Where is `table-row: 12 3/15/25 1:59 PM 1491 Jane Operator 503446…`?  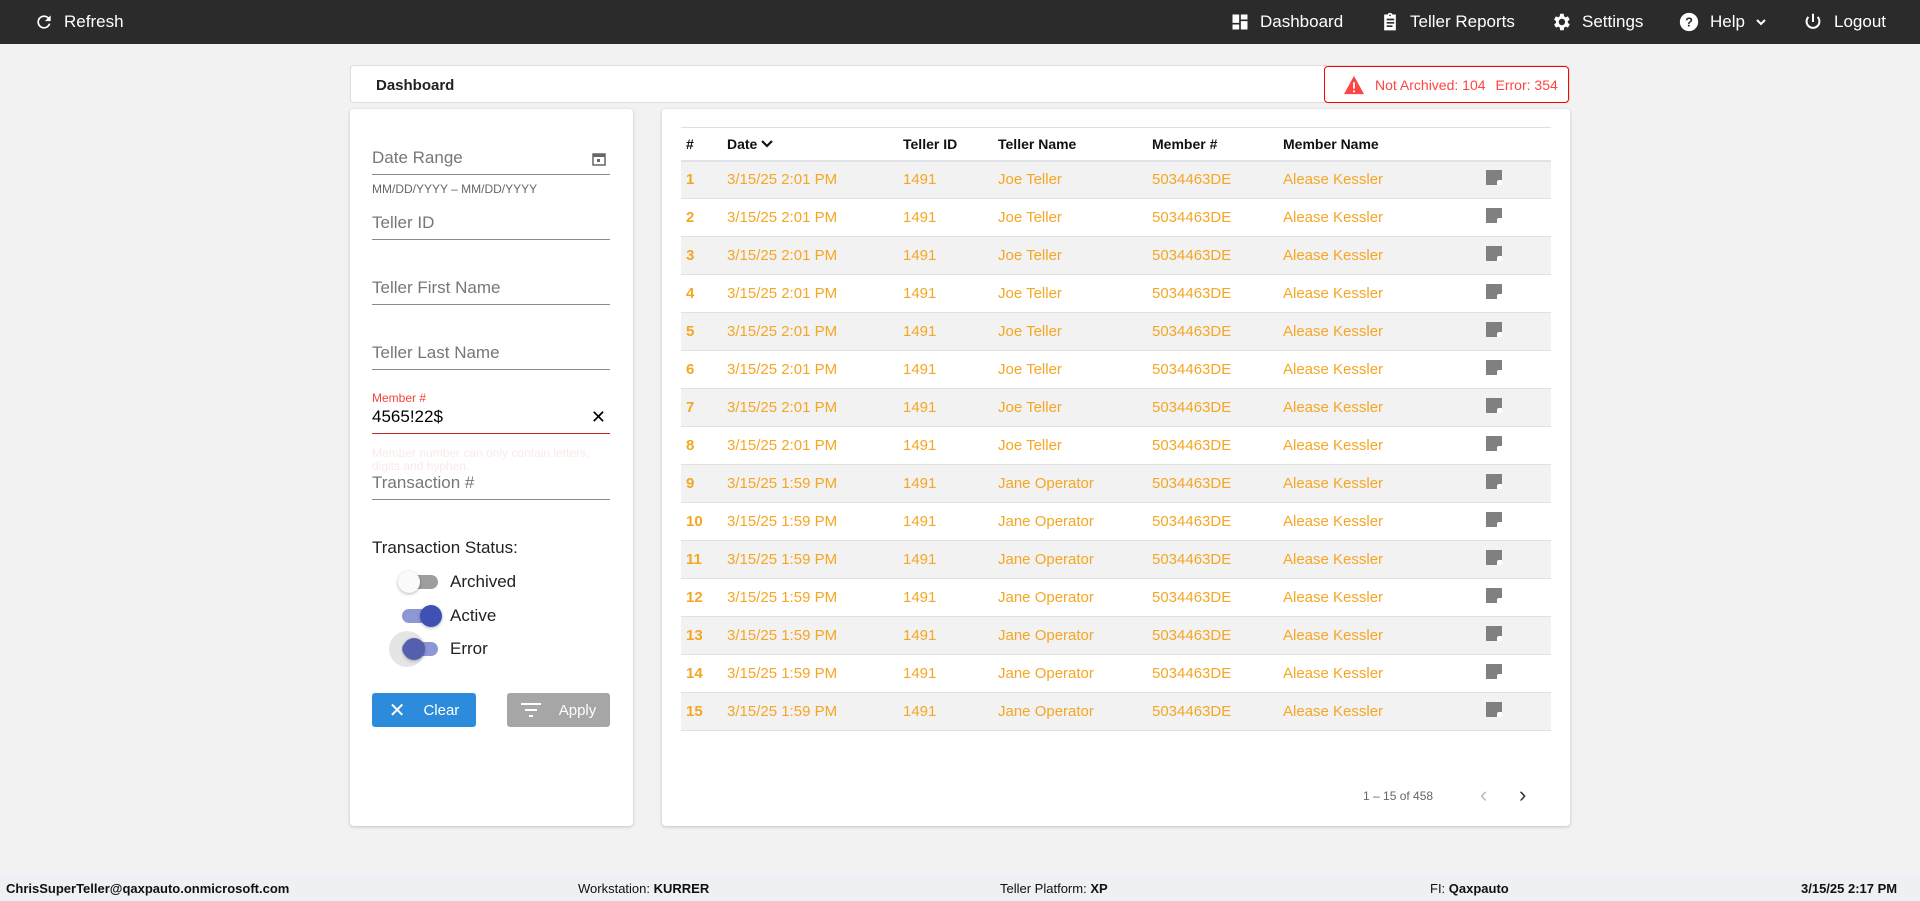
table-row: 12 3/15/25 1:59 PM 1491 Jane Operator 503446… is located at coordinates (1116, 597).